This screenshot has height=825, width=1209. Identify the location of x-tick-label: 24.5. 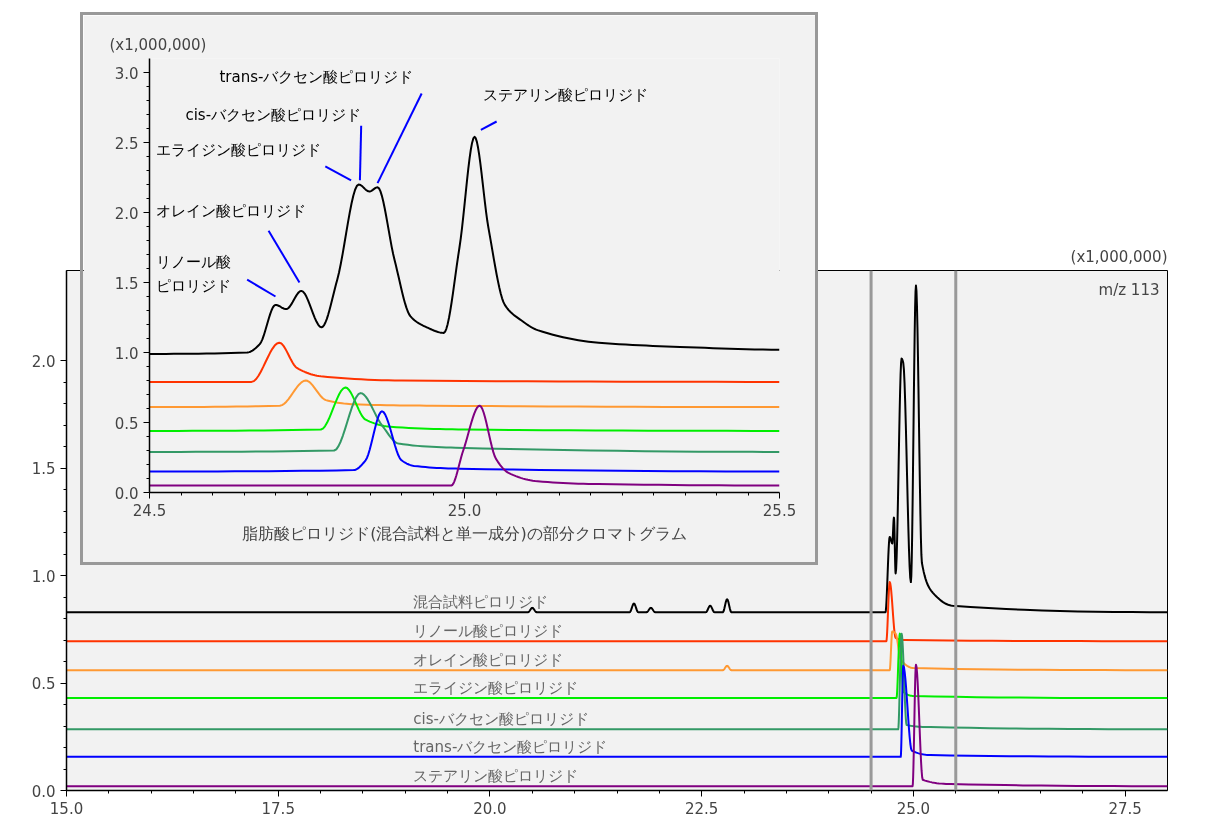
(149, 510).